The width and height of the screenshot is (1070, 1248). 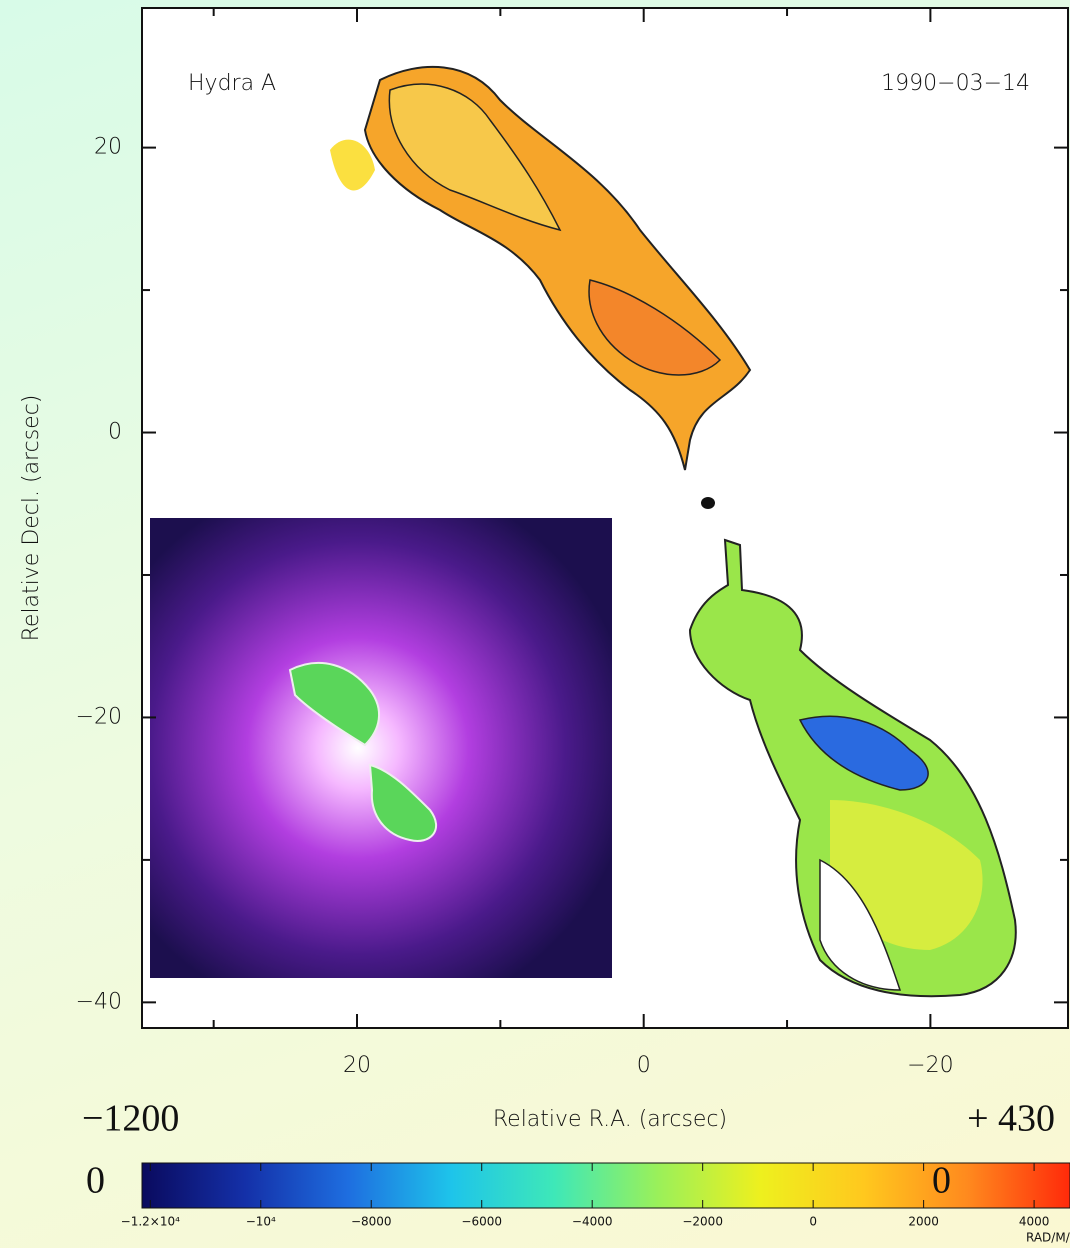 What do you see at coordinates (31, 518) in the screenshot?
I see `y-axis-title: Relative Decl. (arcsec)` at bounding box center [31, 518].